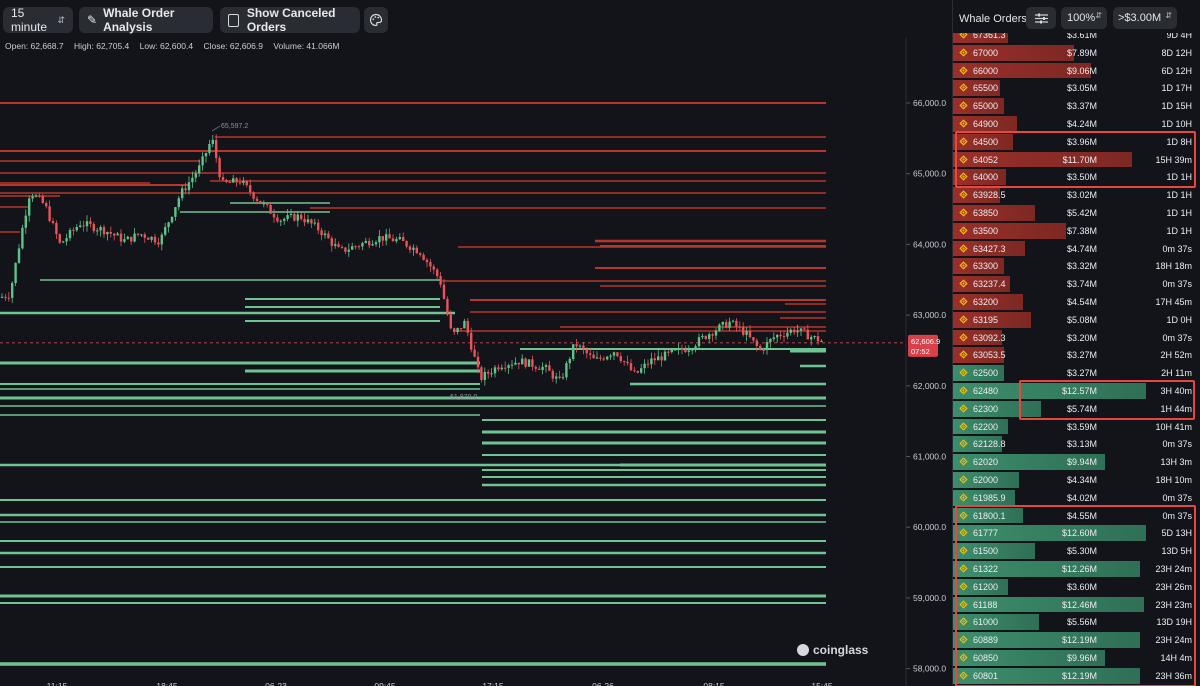  Describe the element at coordinates (1076, 284) in the screenshot. I see `order-row: 63237.4 $3.74M 0m 37s` at that location.